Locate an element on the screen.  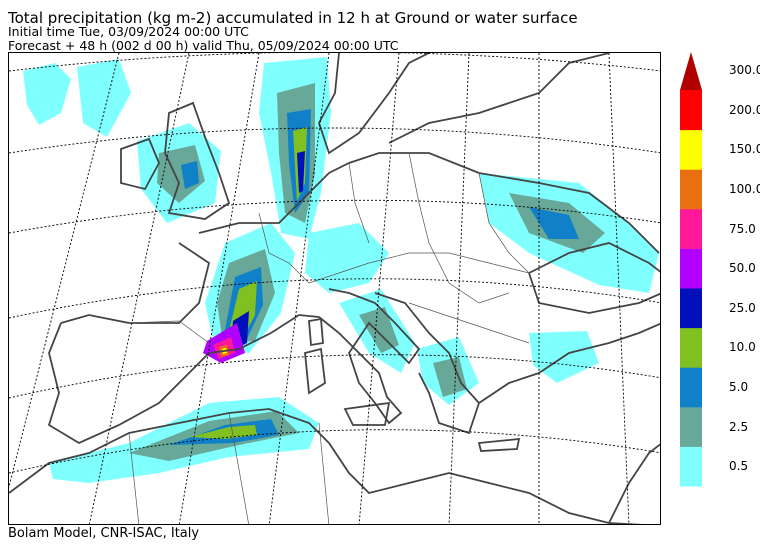
precip-area-black-sea-moderate is located at coordinates (554, 223).